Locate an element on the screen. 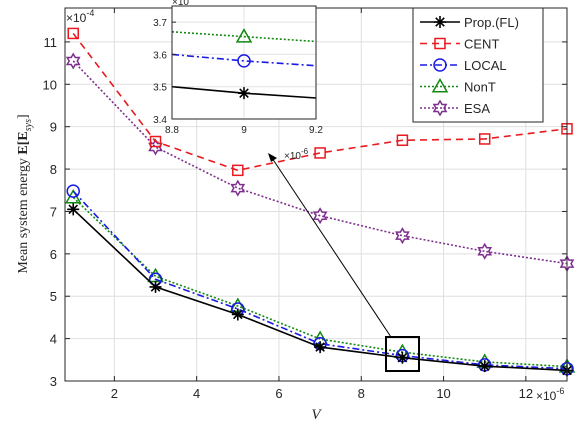 The height and width of the screenshot is (443, 576). y-tick-label: 8 is located at coordinates (53, 169).